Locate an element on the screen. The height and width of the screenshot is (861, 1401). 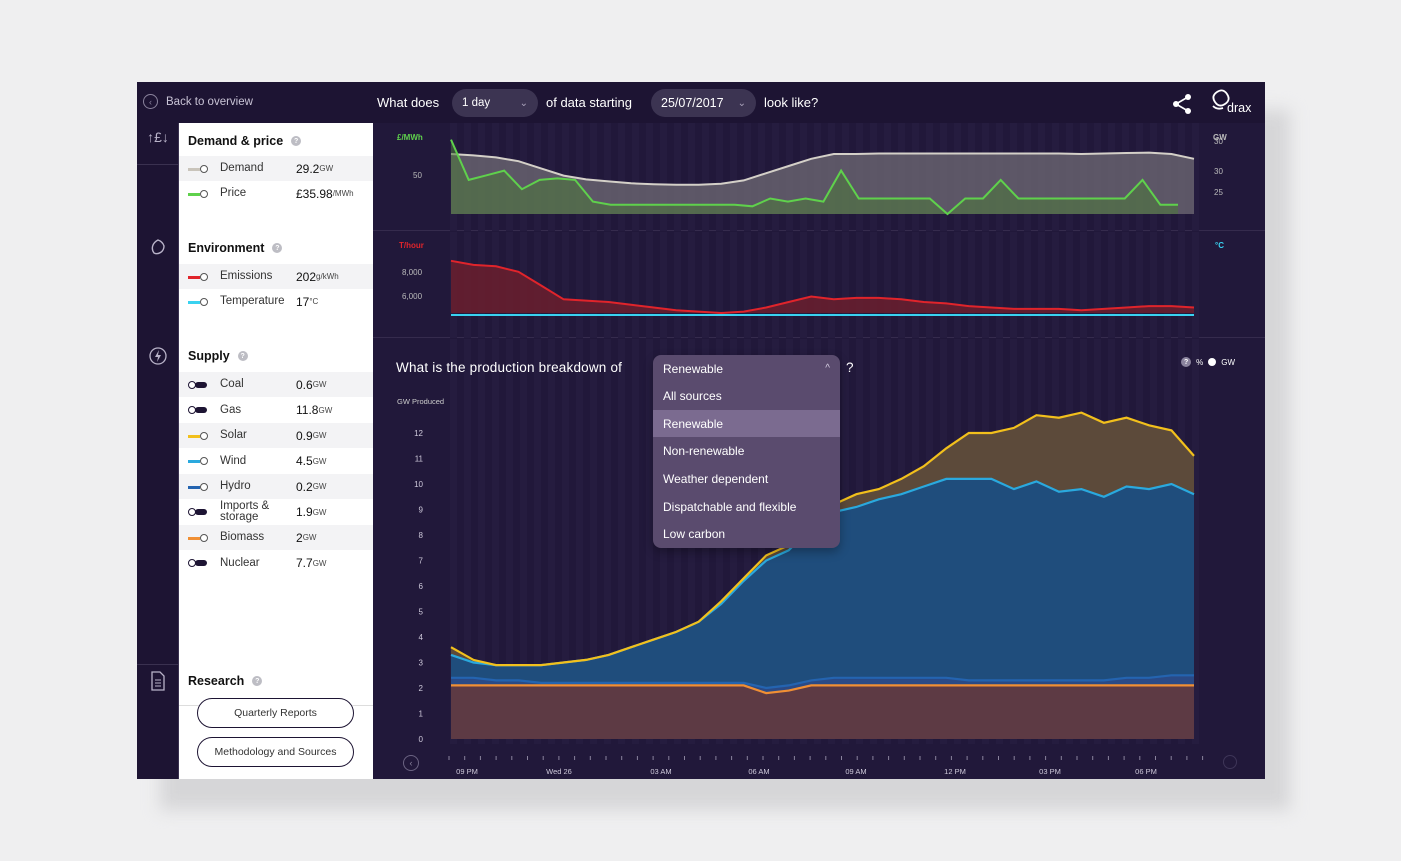
pct-option: % is located at coordinates (1200, 362).